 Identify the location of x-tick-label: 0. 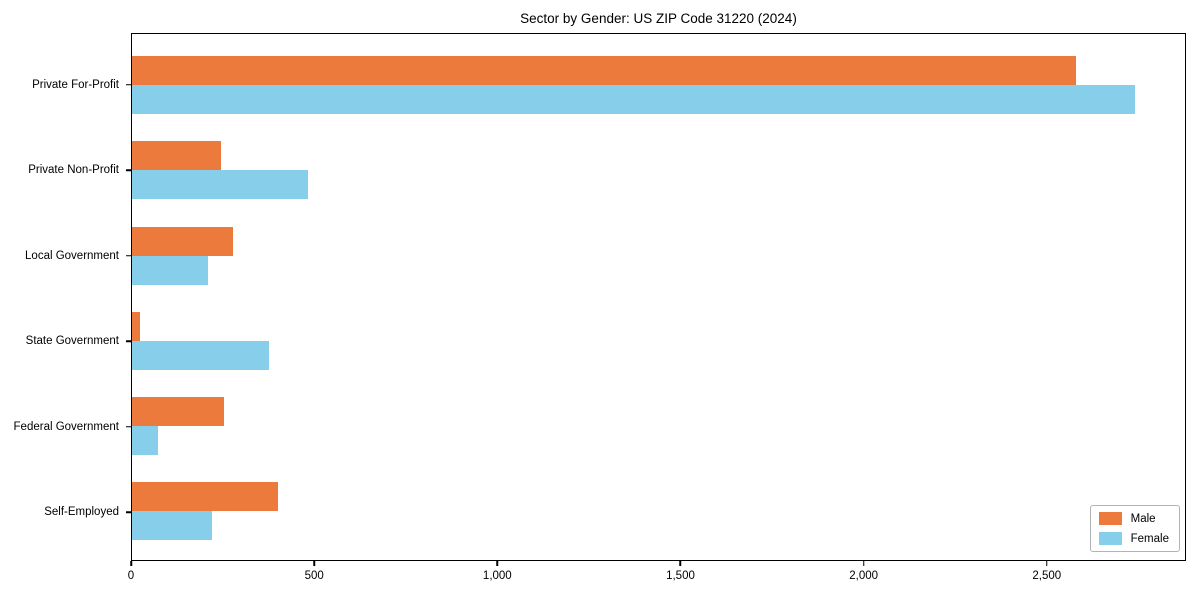
(131, 576).